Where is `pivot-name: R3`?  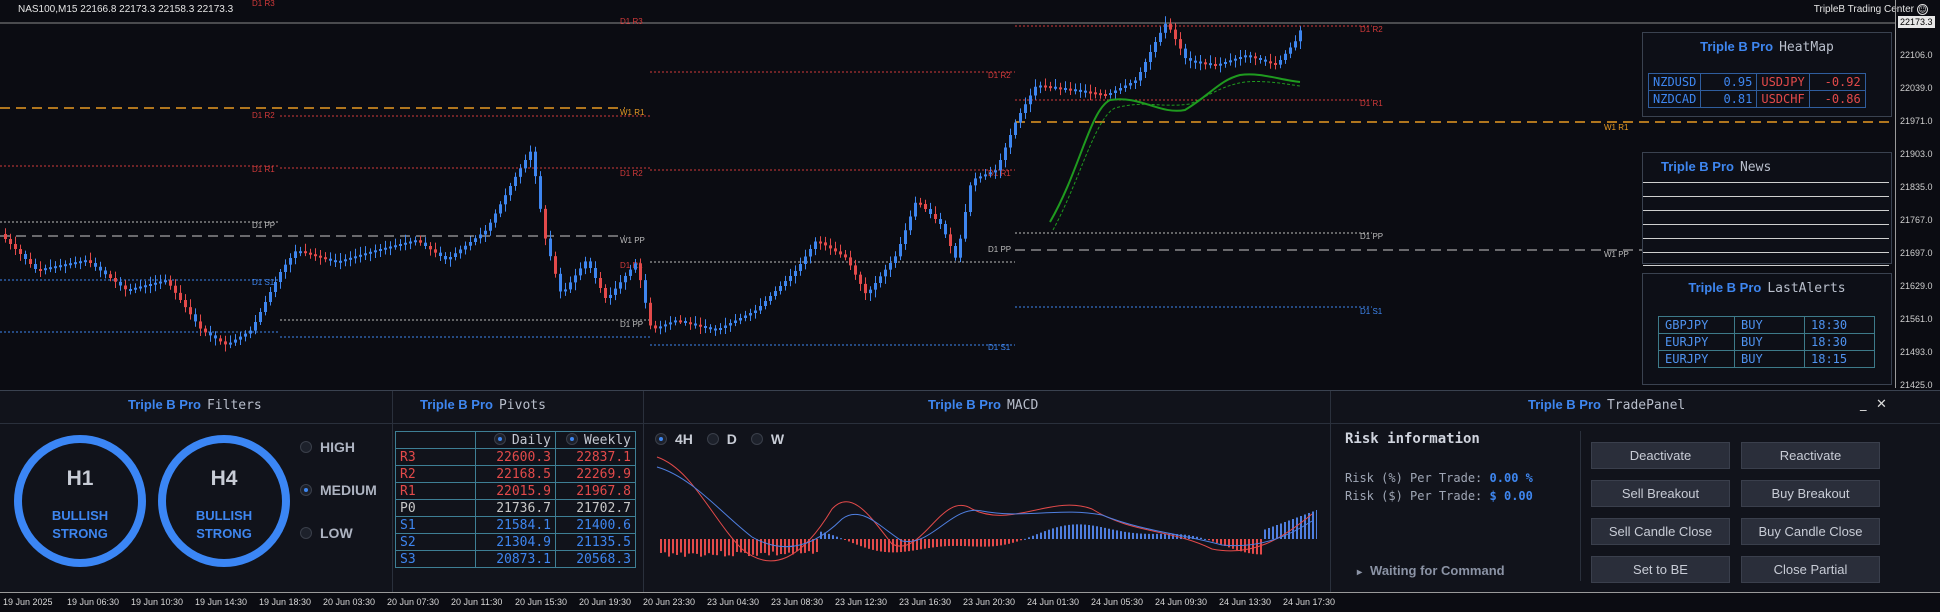
pivot-name: R3 is located at coordinates (435, 457).